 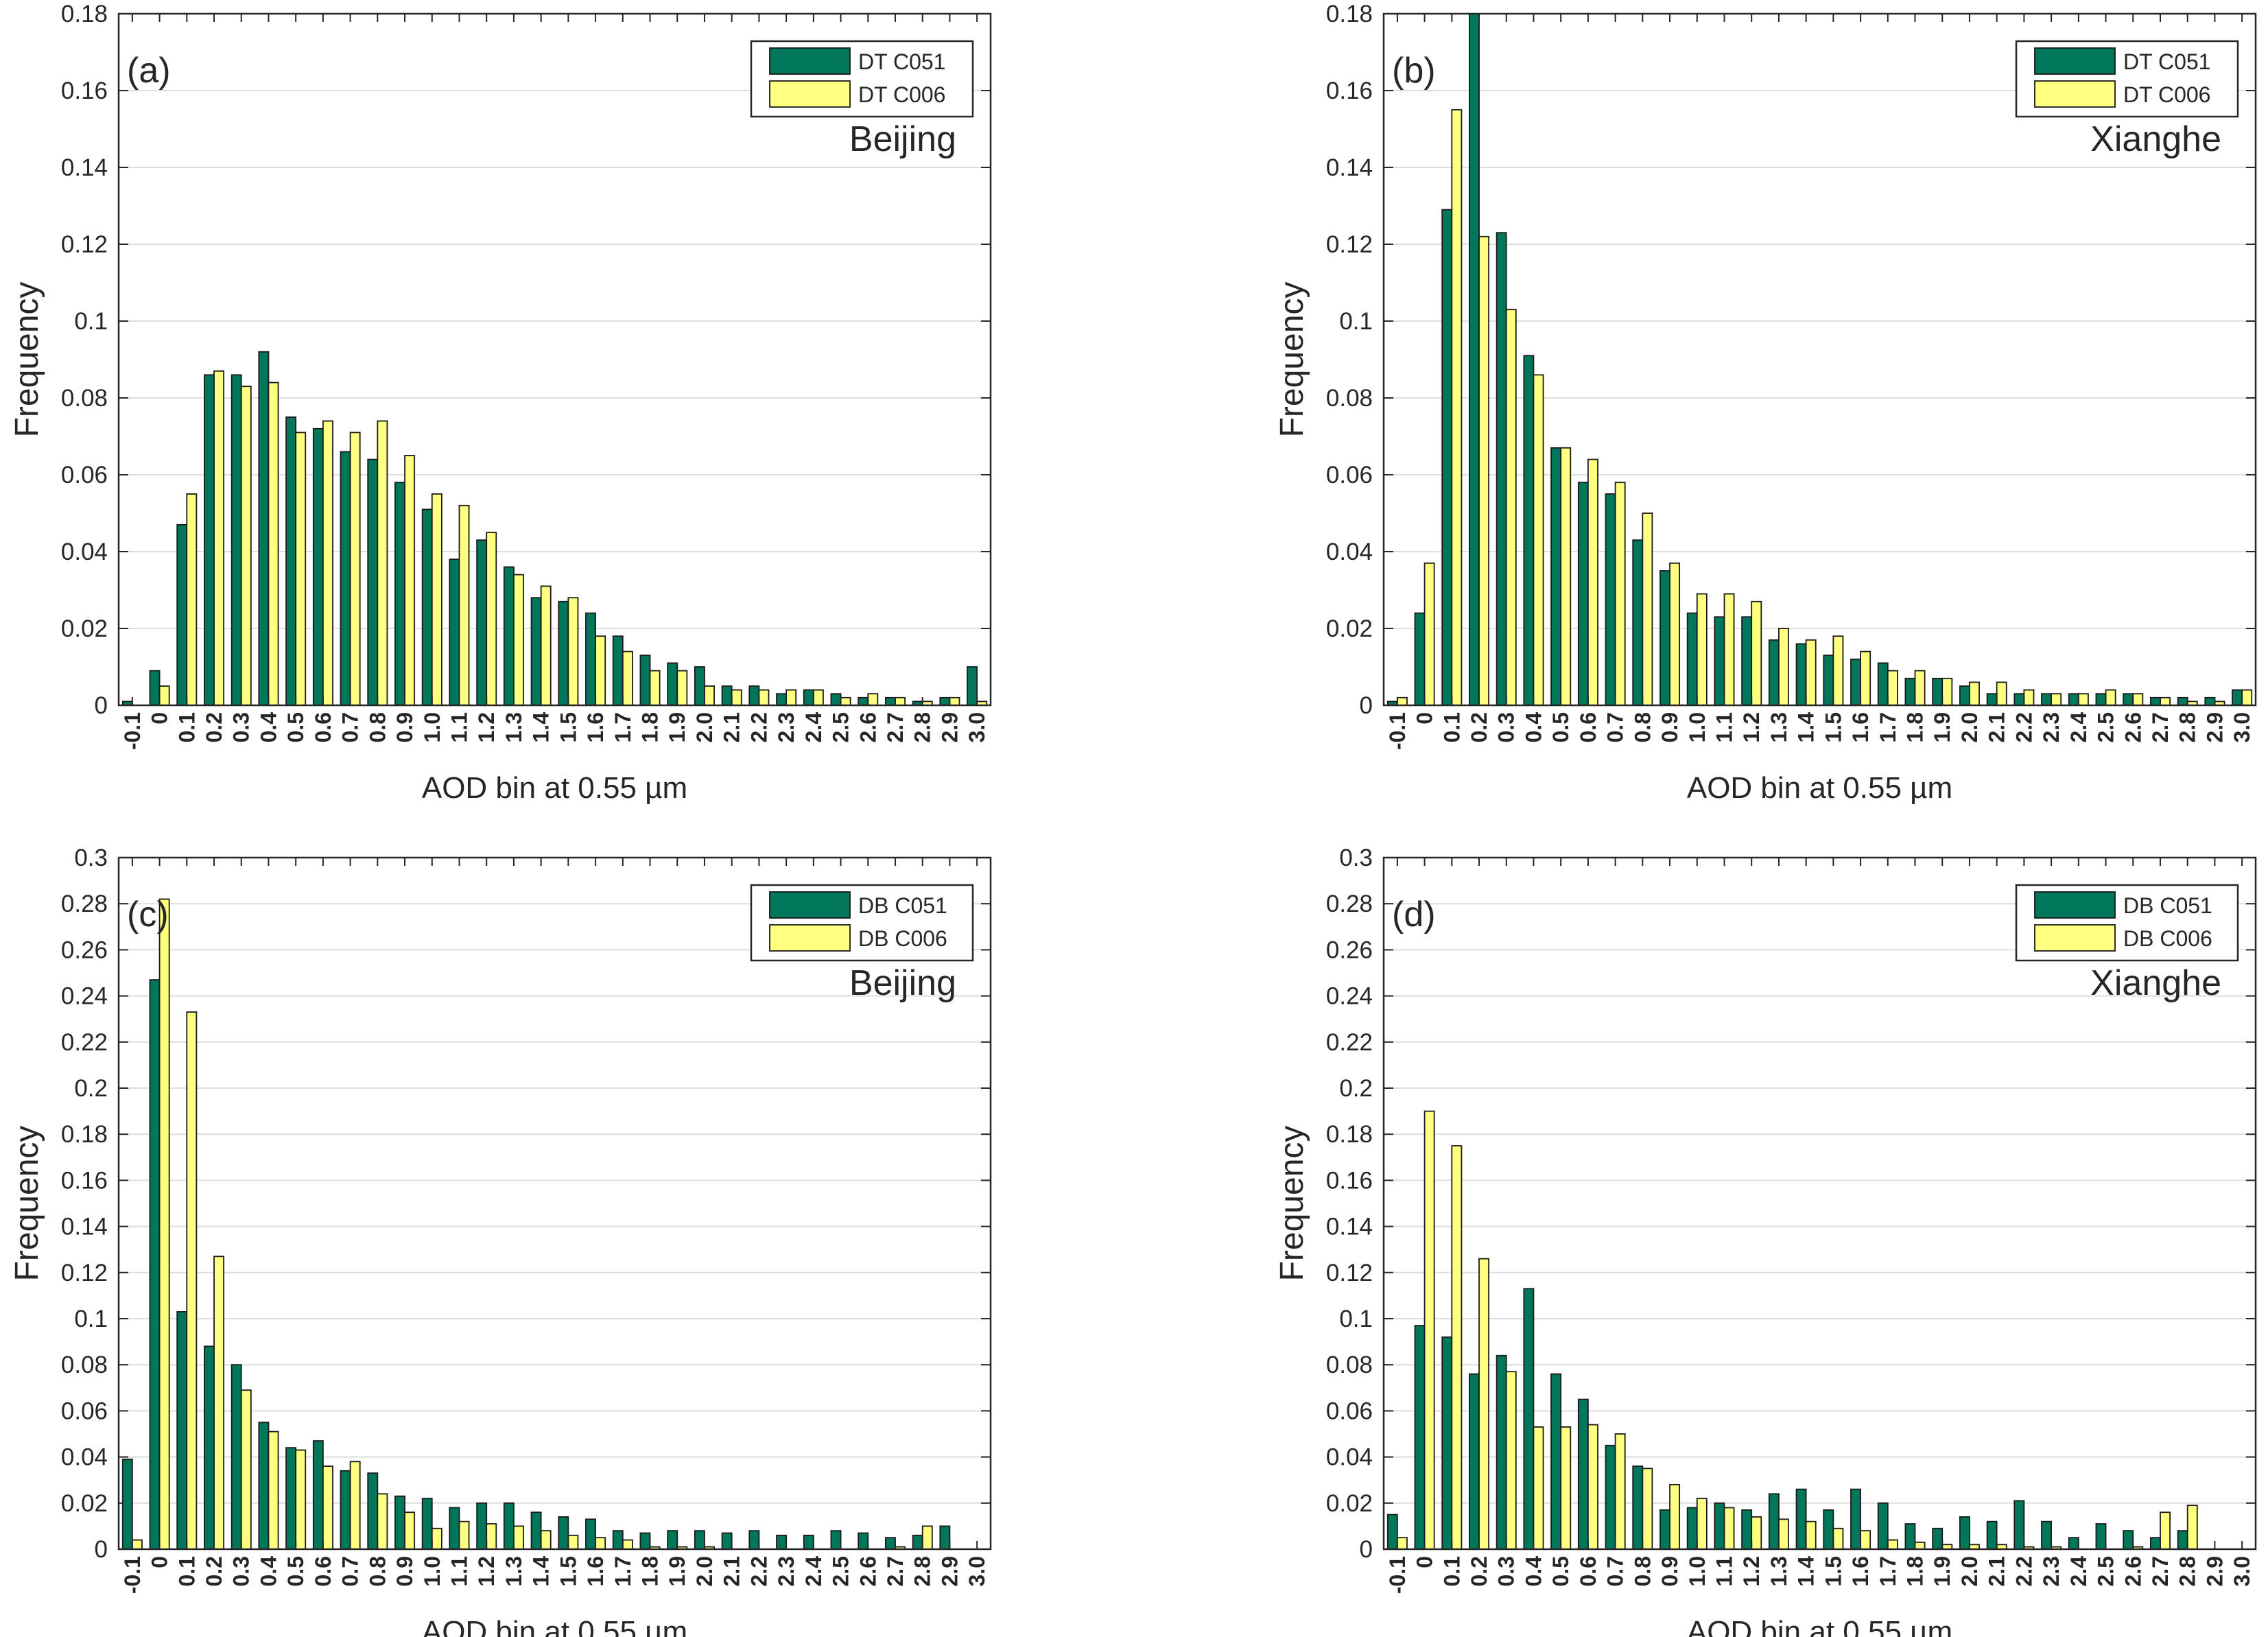 What do you see at coordinates (1414, 71) in the screenshot?
I see `panel-label: (b)` at bounding box center [1414, 71].